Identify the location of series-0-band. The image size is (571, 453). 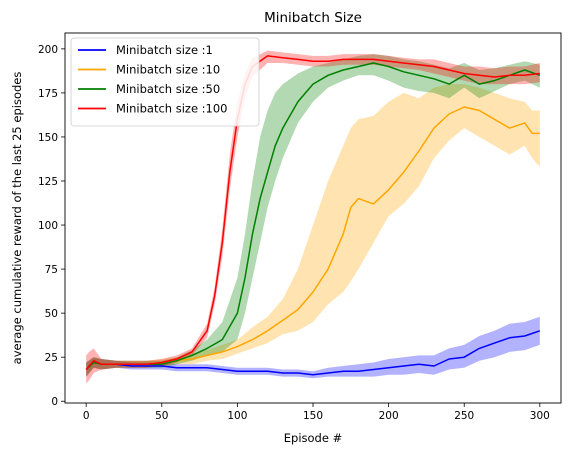
(313, 347).